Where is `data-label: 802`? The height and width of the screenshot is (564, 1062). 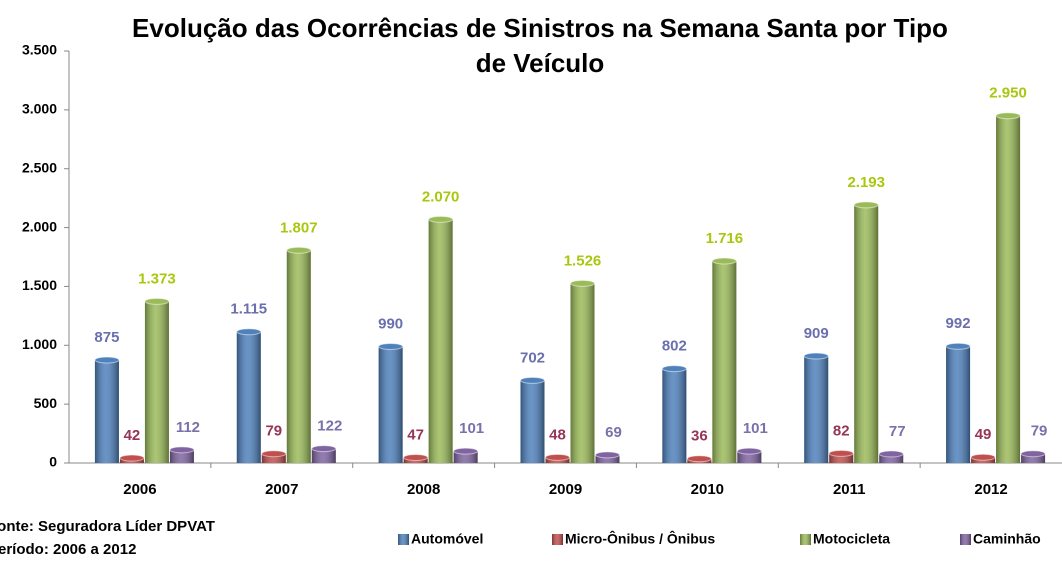 data-label: 802 is located at coordinates (674, 346).